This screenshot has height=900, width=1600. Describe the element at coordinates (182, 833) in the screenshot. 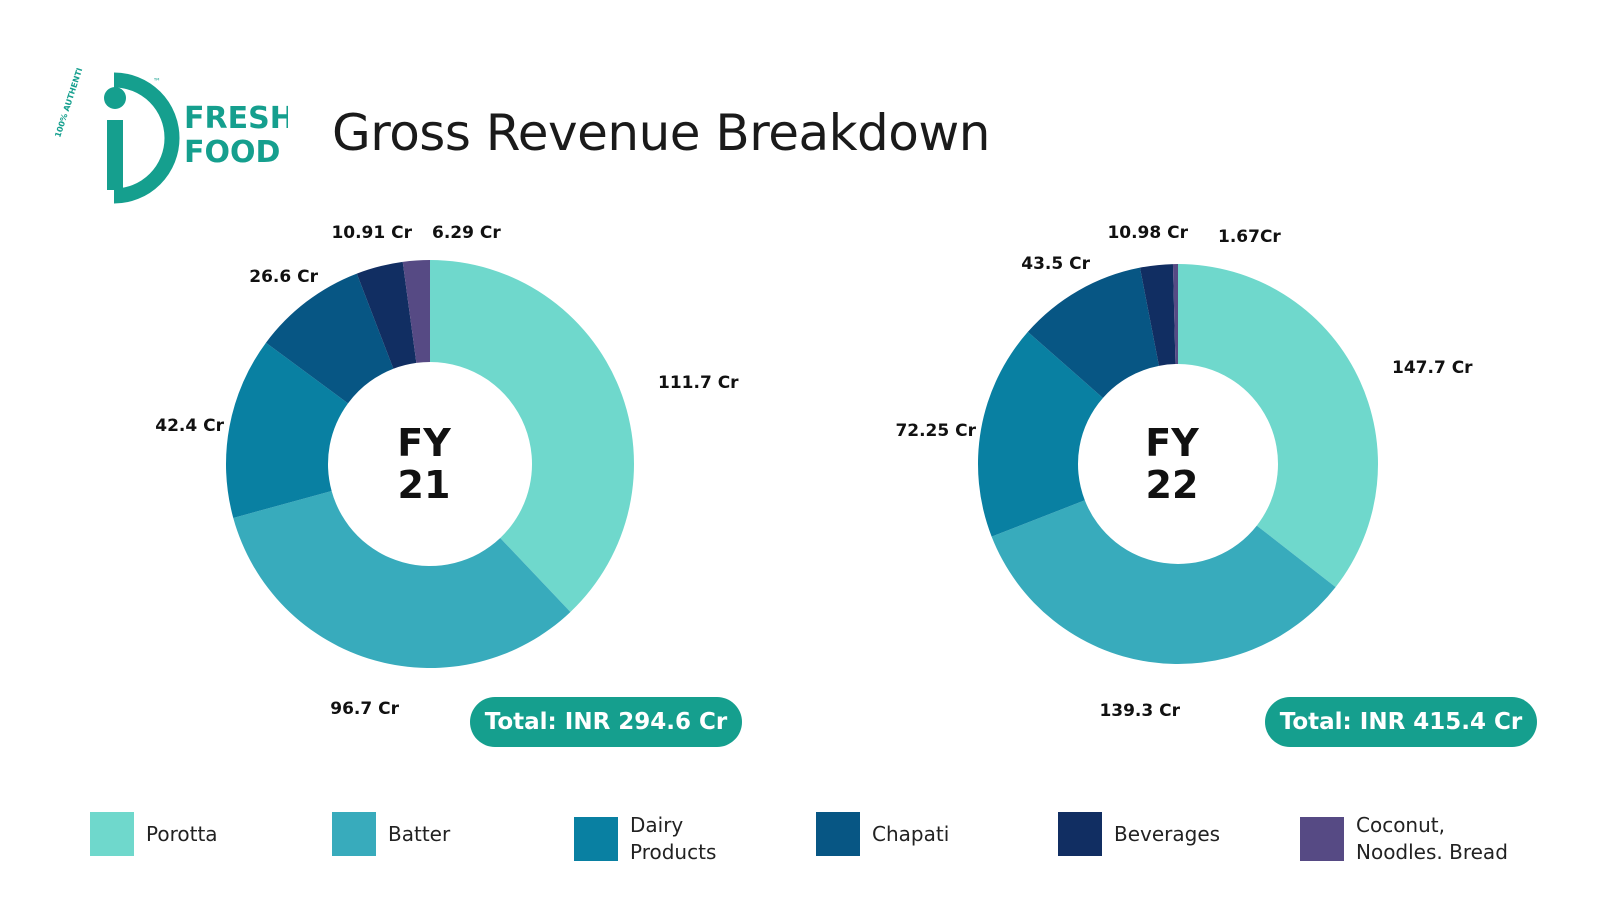

I see `legend-label-porotta: Porotta` at that location.